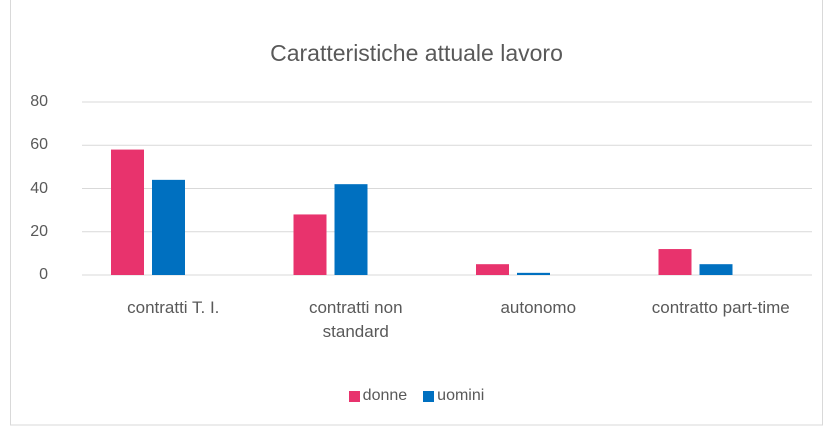 The image size is (833, 427). Describe the element at coordinates (461, 395) in the screenshot. I see `legend-label: uomini` at that location.